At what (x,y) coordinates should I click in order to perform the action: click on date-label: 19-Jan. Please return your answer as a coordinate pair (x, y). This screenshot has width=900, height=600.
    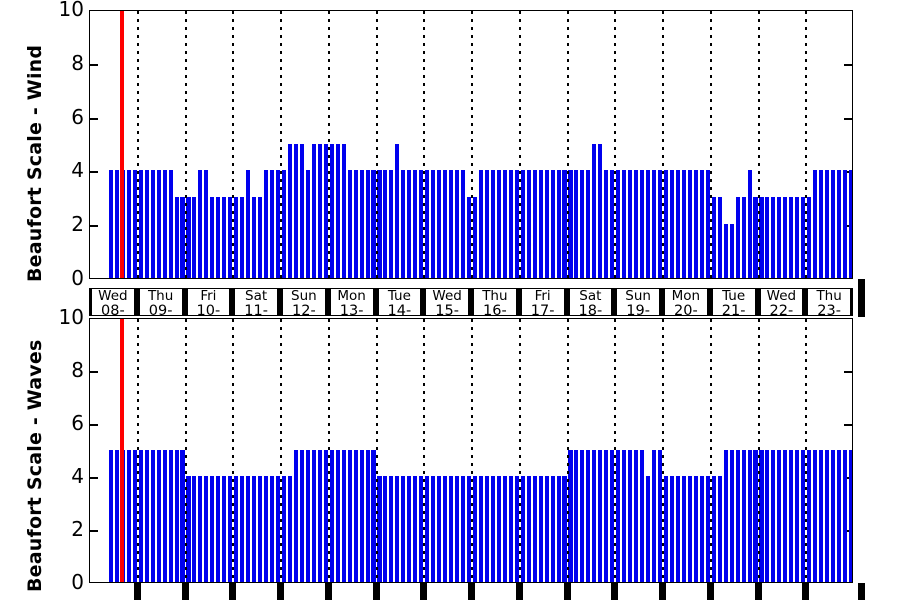
    Looking at the image, I should click on (638, 309).